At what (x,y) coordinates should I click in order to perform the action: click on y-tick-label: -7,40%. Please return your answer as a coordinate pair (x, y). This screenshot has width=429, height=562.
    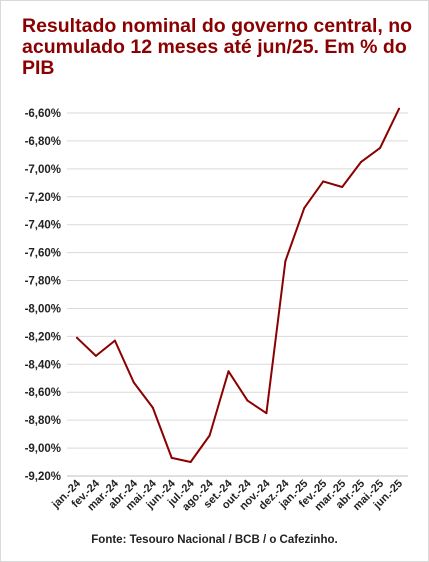
    Looking at the image, I should click on (43, 226).